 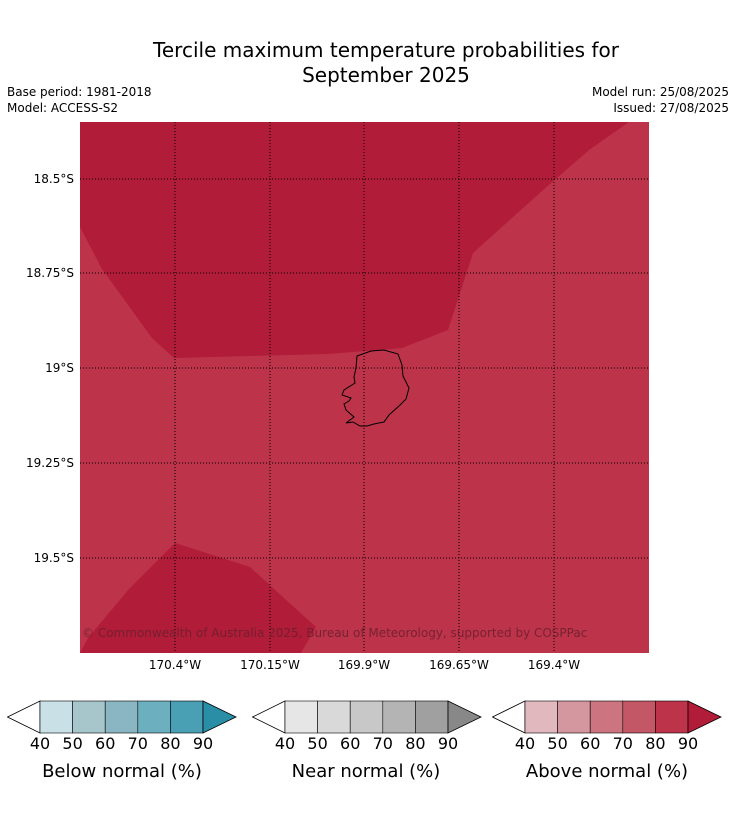 What do you see at coordinates (198, 598) in the screenshot?
I see `above-normal-90plus-region-south` at bounding box center [198, 598].